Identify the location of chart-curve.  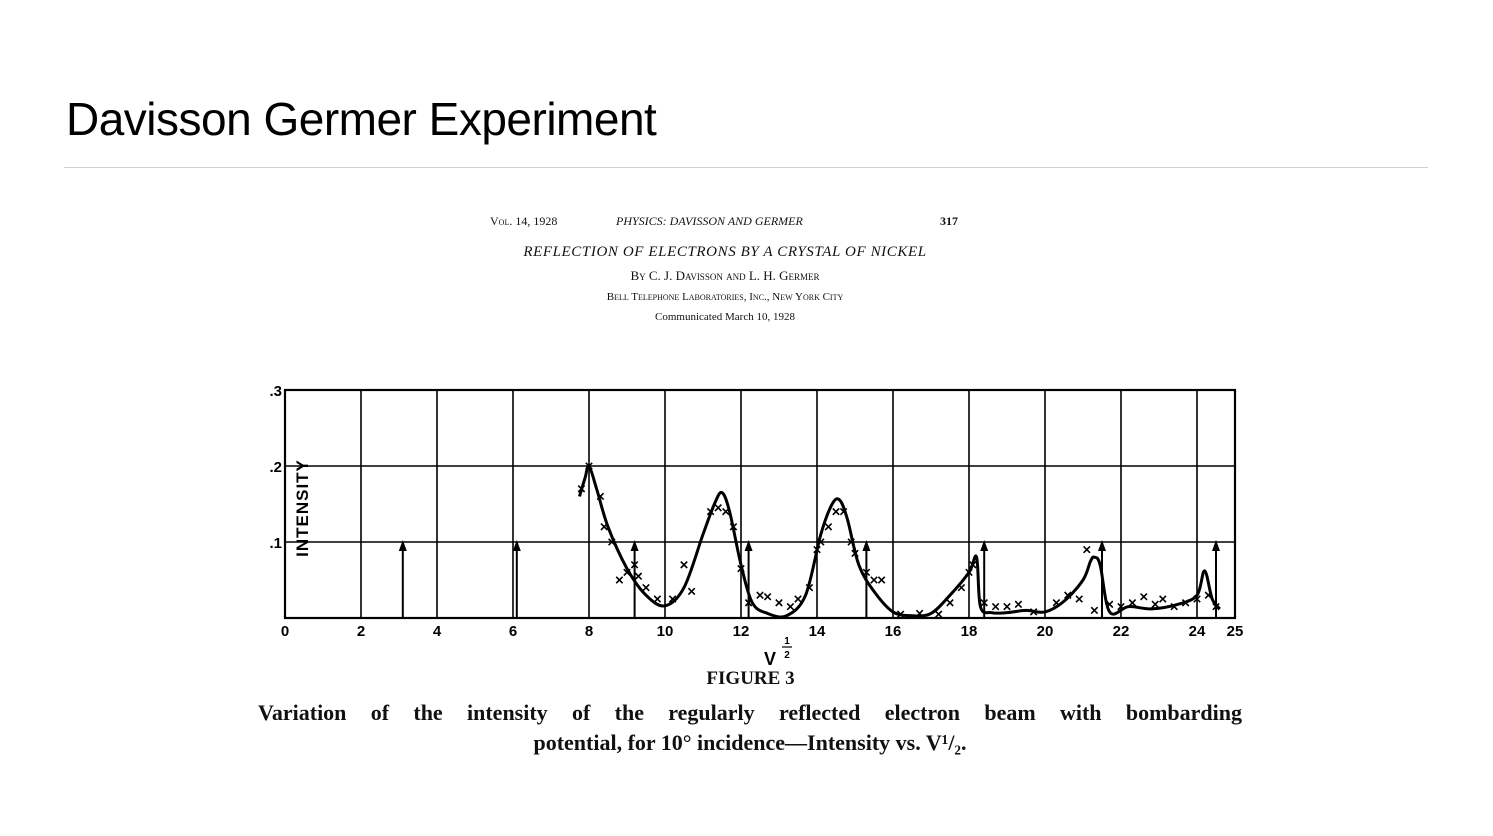
(899, 541).